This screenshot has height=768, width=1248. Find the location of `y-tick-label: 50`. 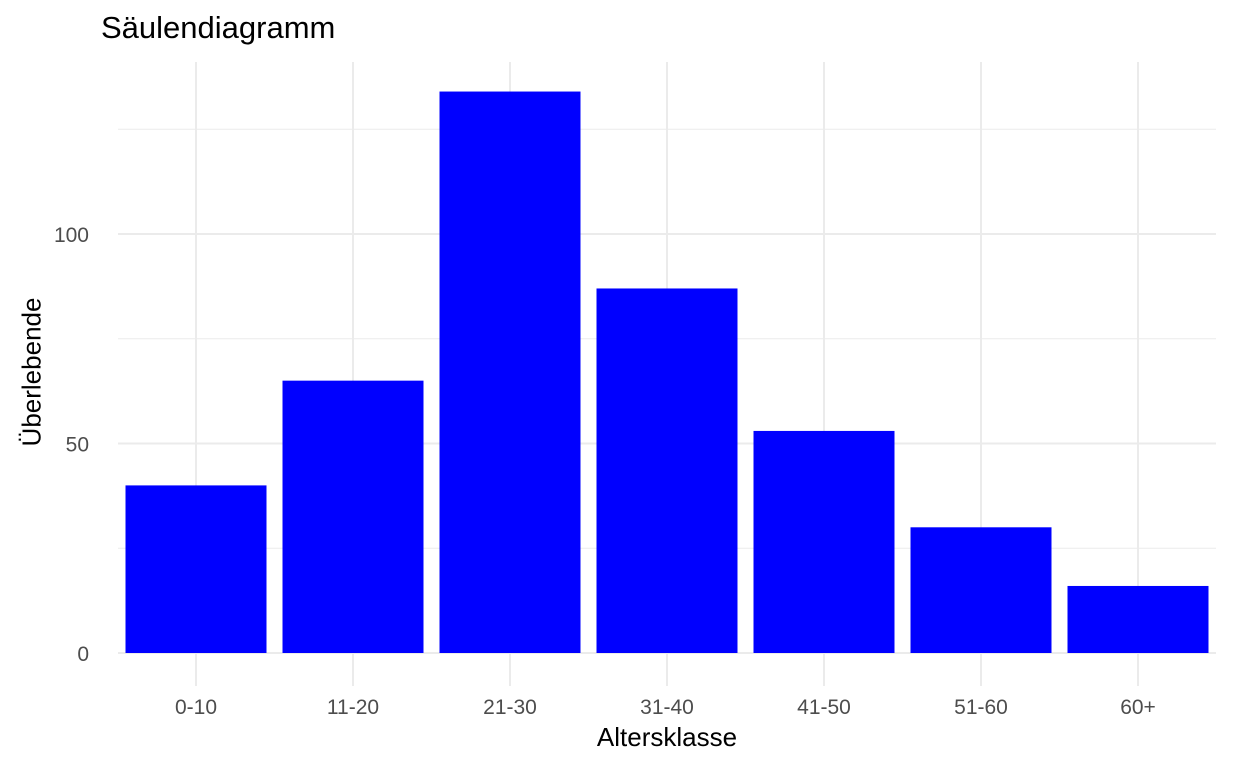

y-tick-label: 50 is located at coordinates (77, 445).